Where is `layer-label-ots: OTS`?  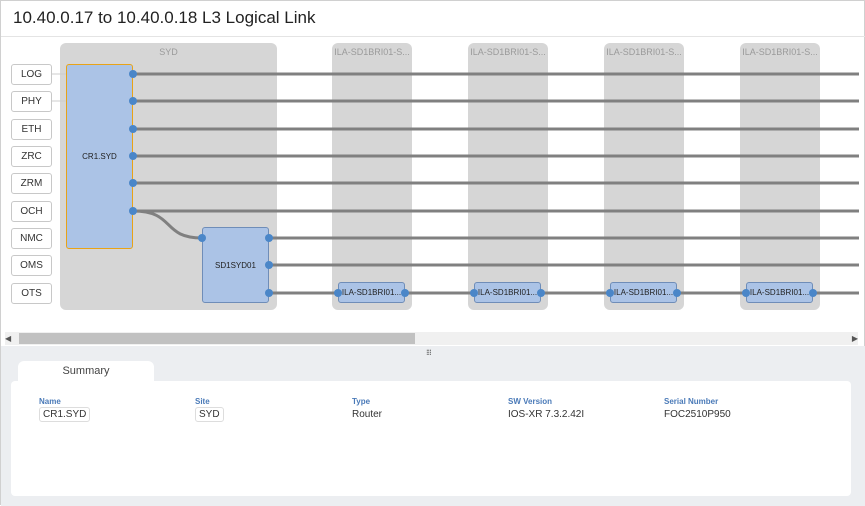 layer-label-ots: OTS is located at coordinates (31, 293).